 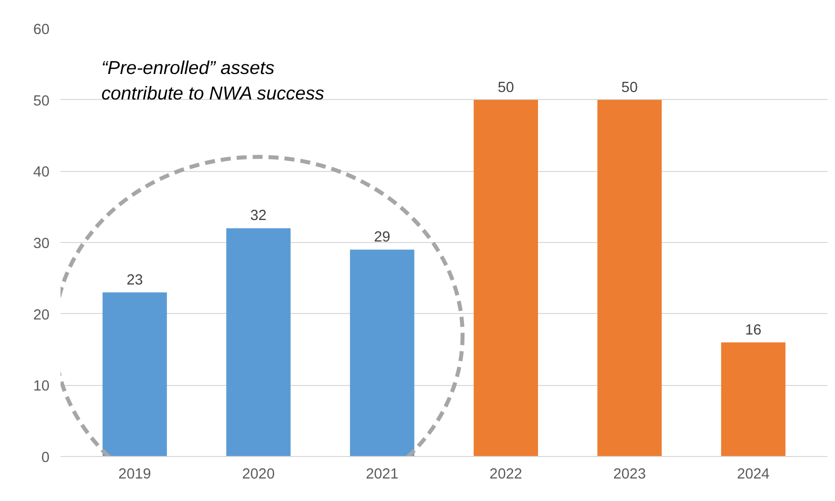 I want to click on y-tick-label: 0, so click(x=45, y=458).